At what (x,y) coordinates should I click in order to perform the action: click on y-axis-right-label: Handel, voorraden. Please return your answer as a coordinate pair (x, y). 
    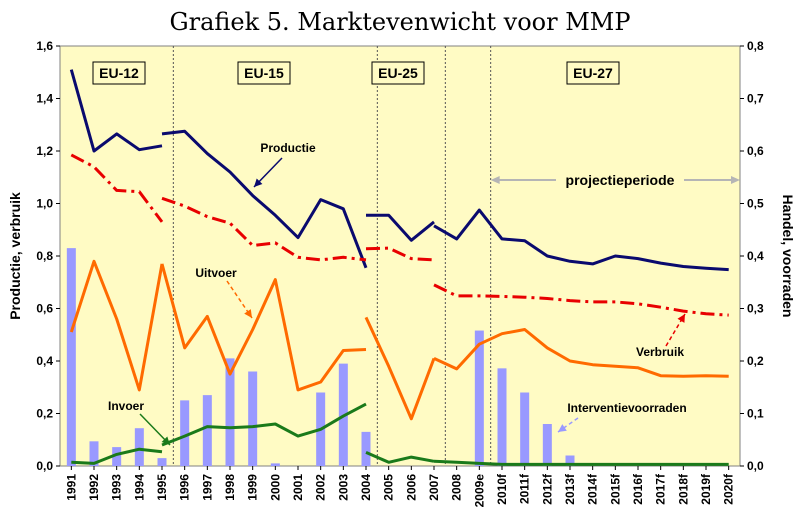
    Looking at the image, I should click on (788, 256).